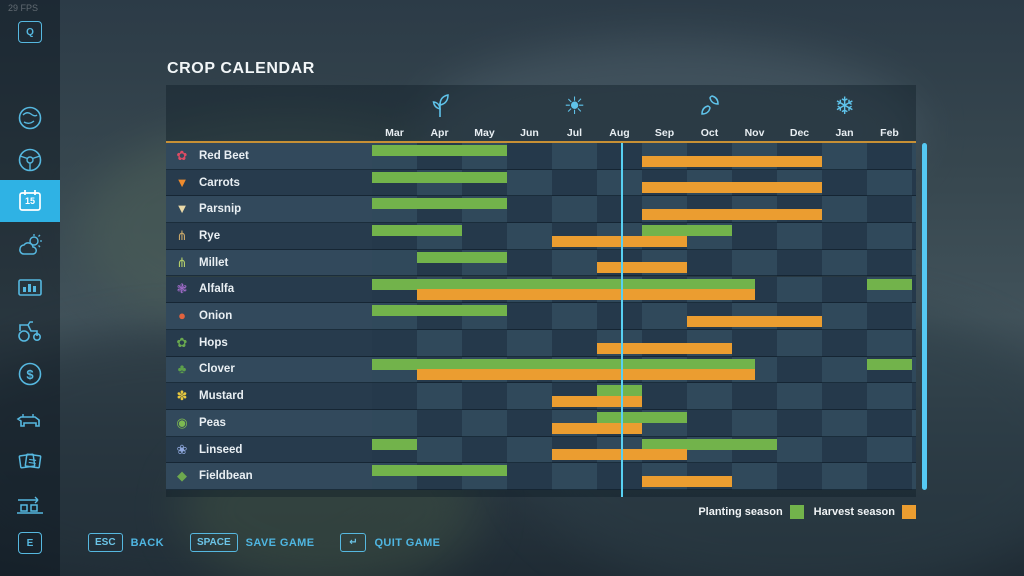  I want to click on save-game-button: SPACE SAVE GAME, so click(252, 542).